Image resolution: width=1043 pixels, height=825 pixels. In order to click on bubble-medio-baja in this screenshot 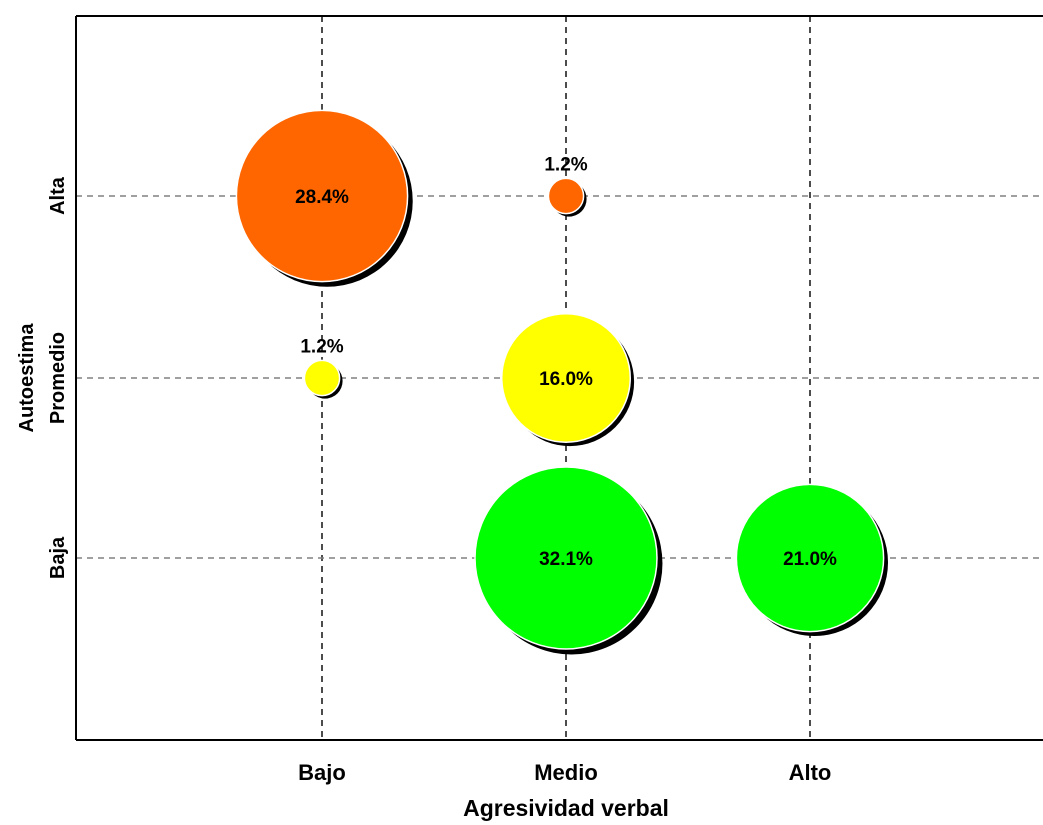, I will do `click(566, 558)`.